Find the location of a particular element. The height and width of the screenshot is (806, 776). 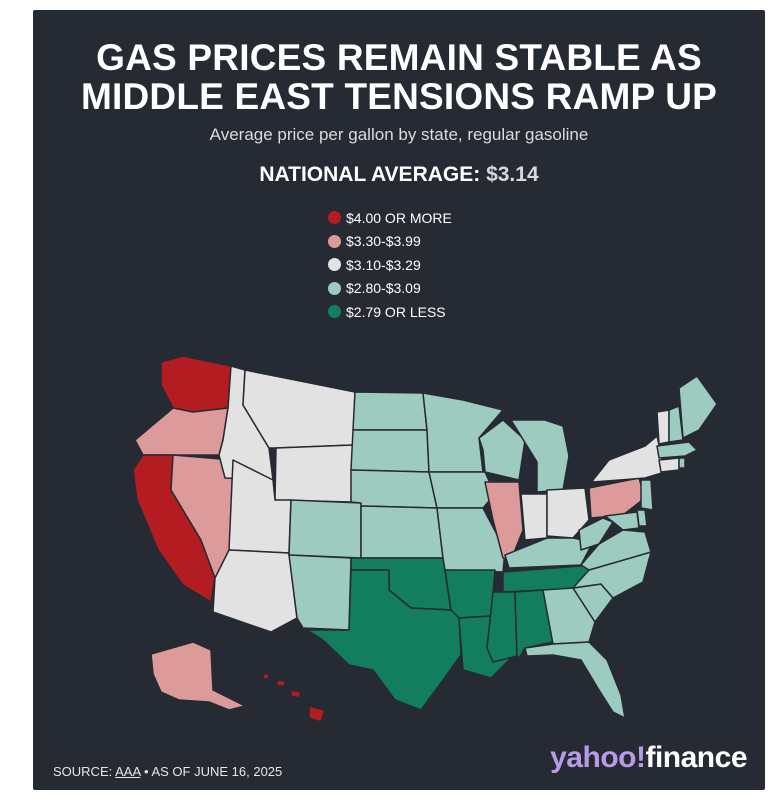

state-co is located at coordinates (325, 529).